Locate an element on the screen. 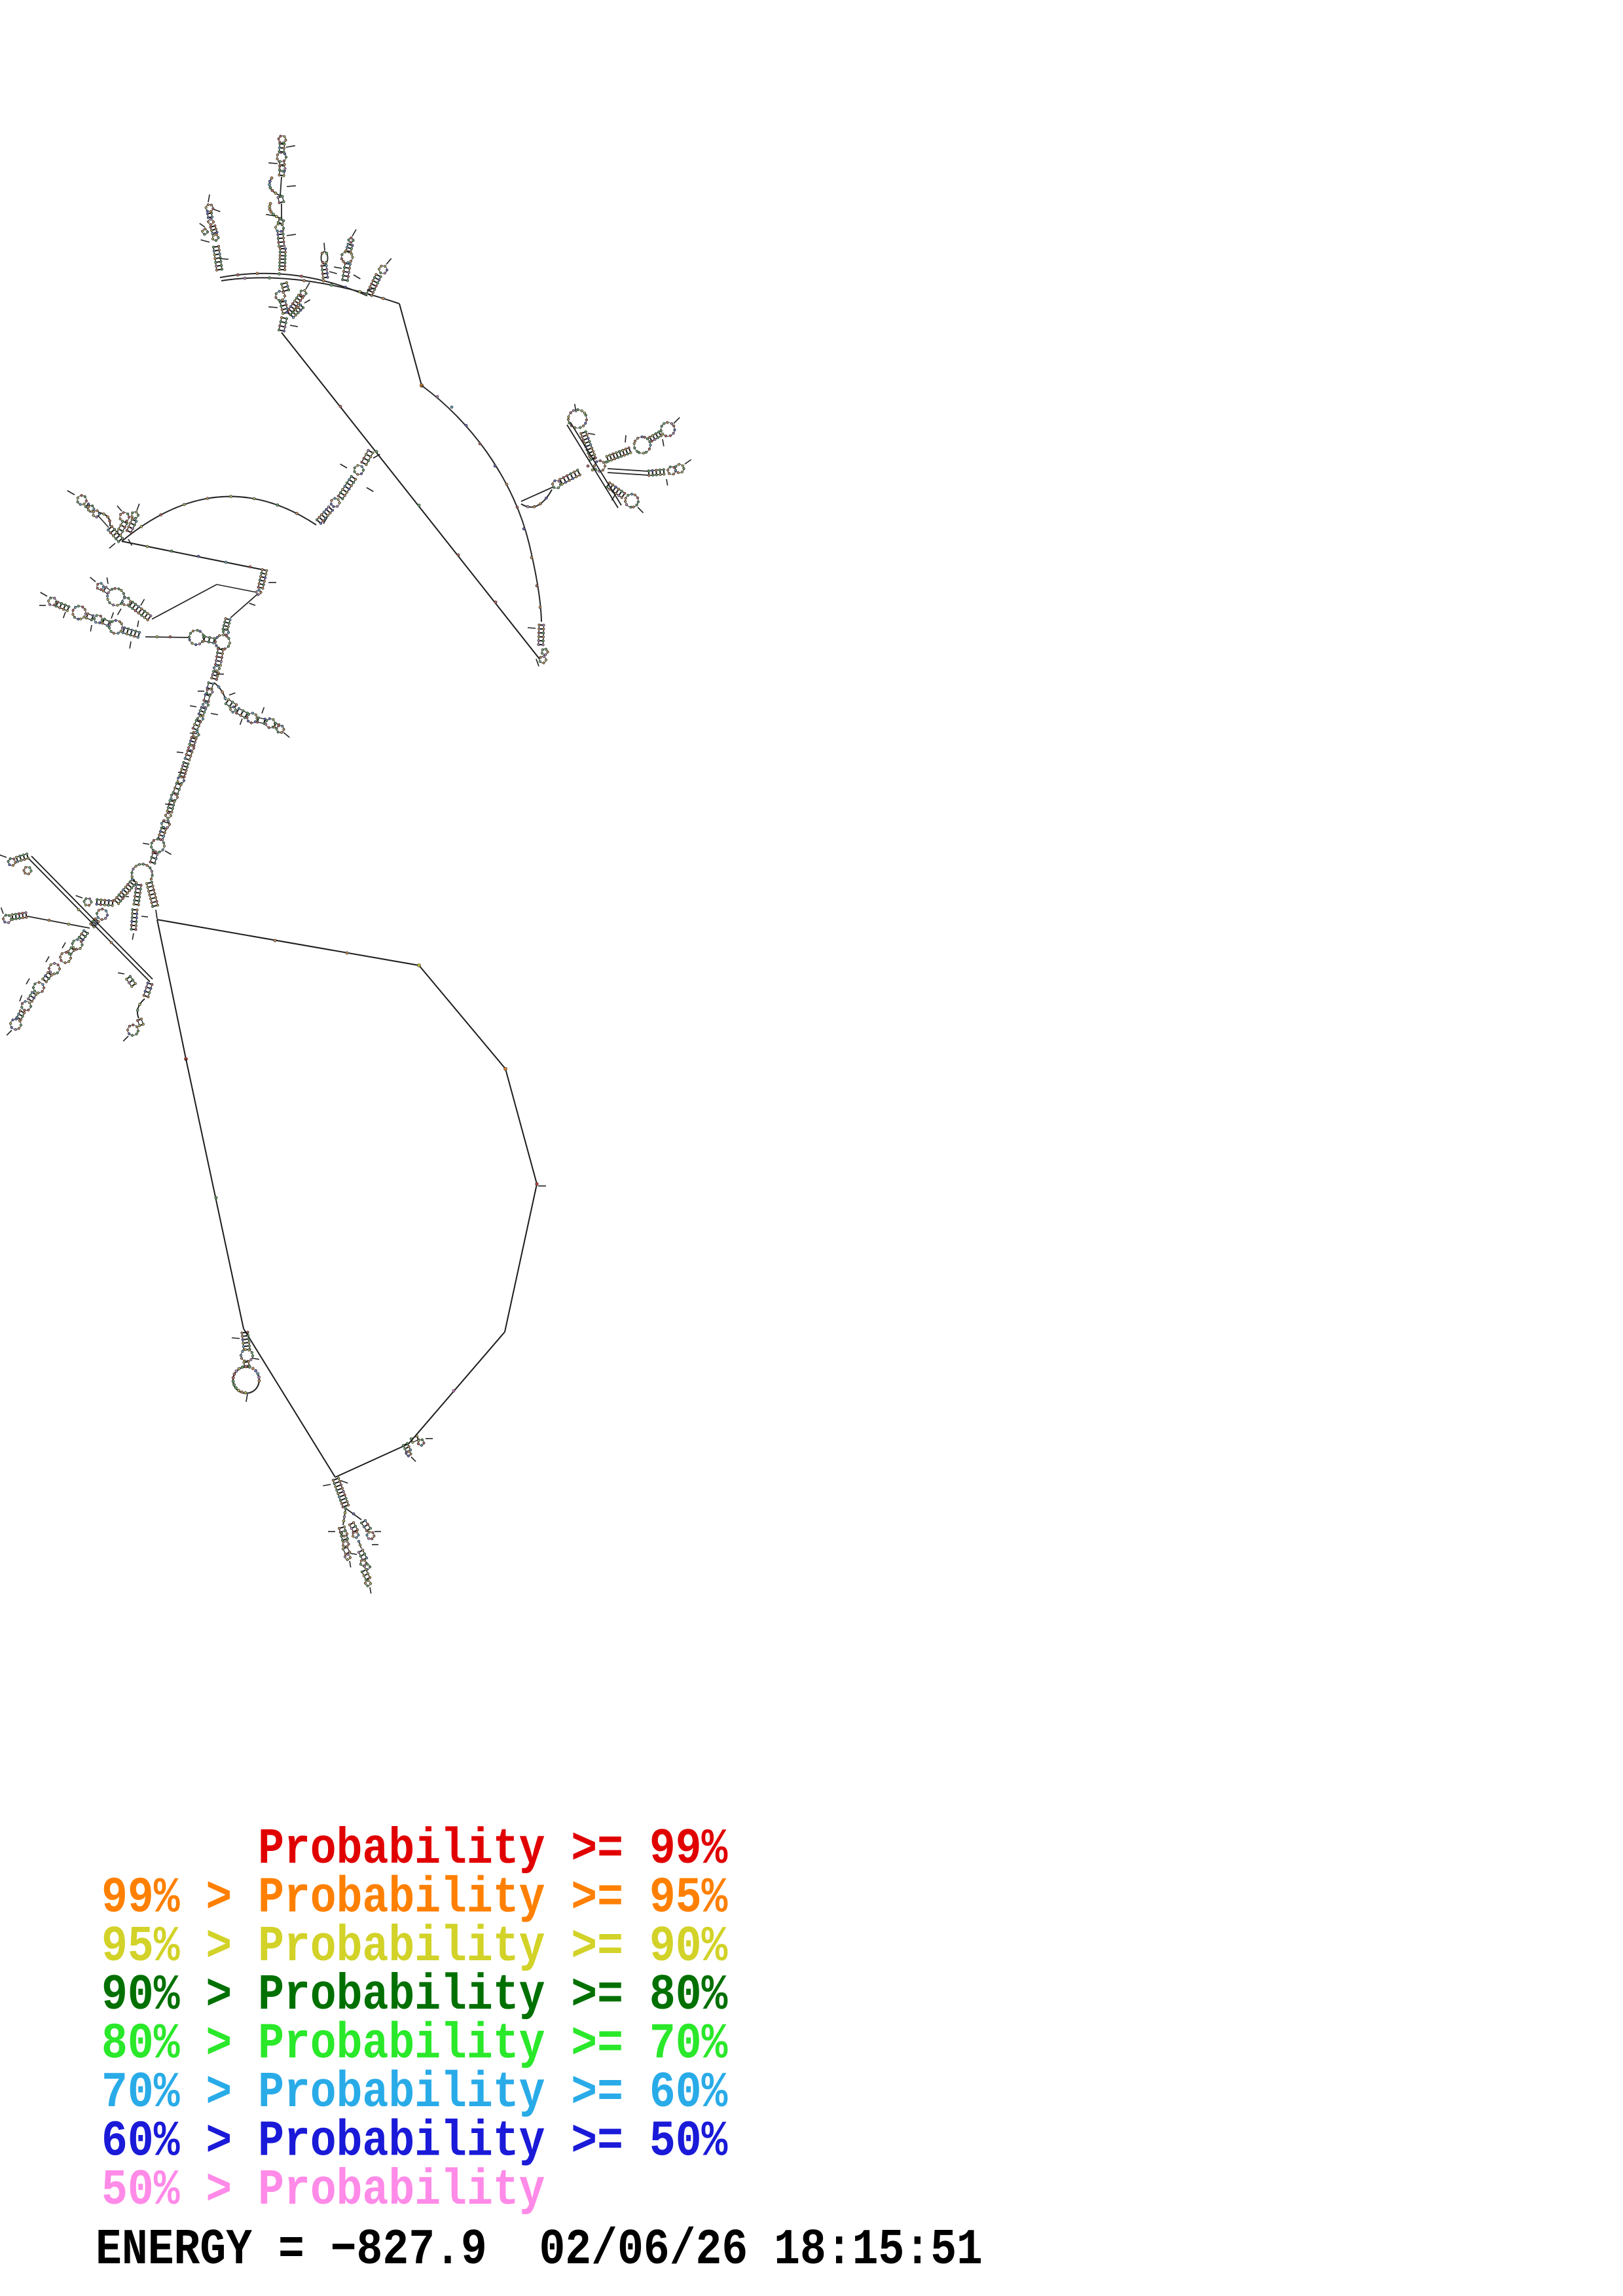 Image resolution: width=1623 pixels, height=2296 pixels. svg-text: 99% > Probability >= 95% is located at coordinates (414, 1898).